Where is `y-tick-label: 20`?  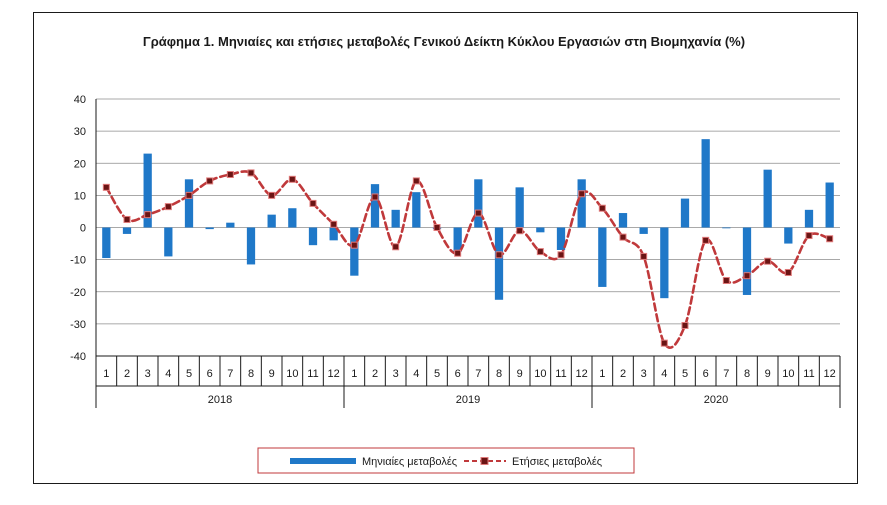 y-tick-label: 20 is located at coordinates (80, 164).